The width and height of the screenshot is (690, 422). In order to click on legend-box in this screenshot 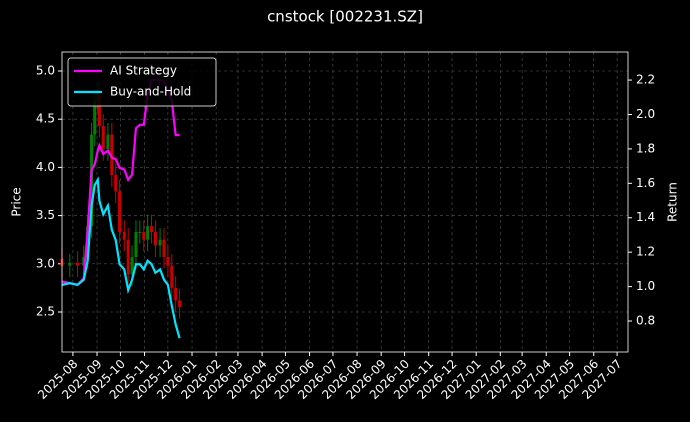, I will do `click(142, 82)`.